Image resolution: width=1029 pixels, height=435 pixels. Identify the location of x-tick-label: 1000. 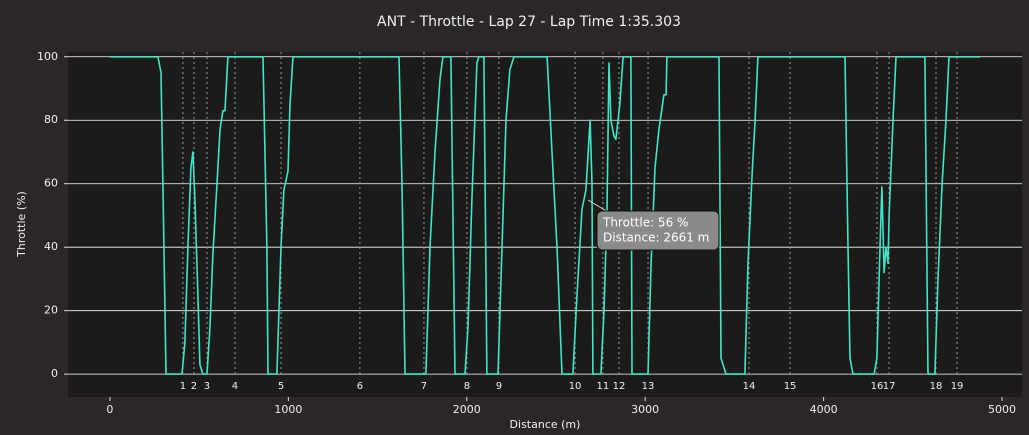
(288, 409).